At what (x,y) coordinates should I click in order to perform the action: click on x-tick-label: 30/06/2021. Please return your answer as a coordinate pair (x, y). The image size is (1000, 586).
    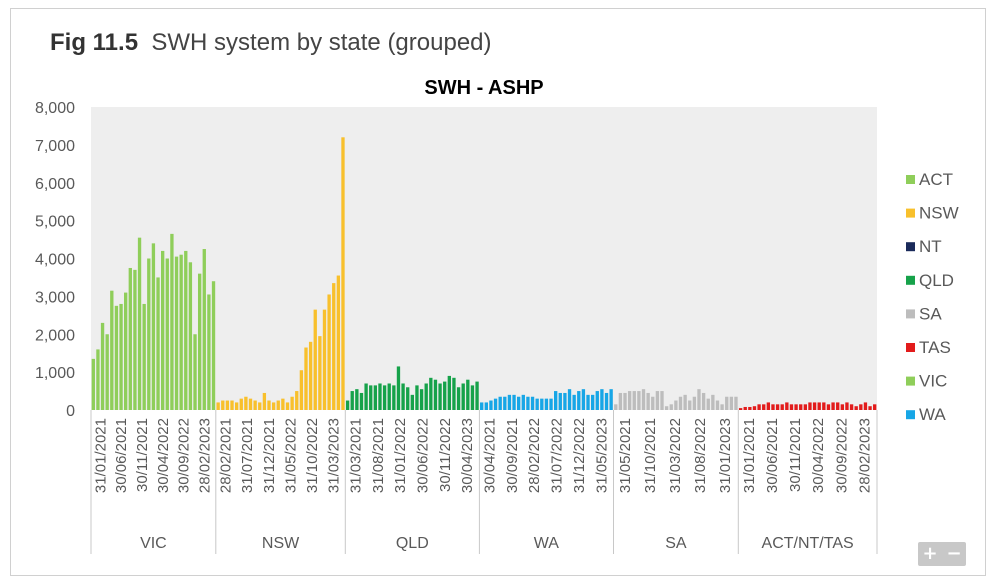
    Looking at the image, I should click on (772, 455).